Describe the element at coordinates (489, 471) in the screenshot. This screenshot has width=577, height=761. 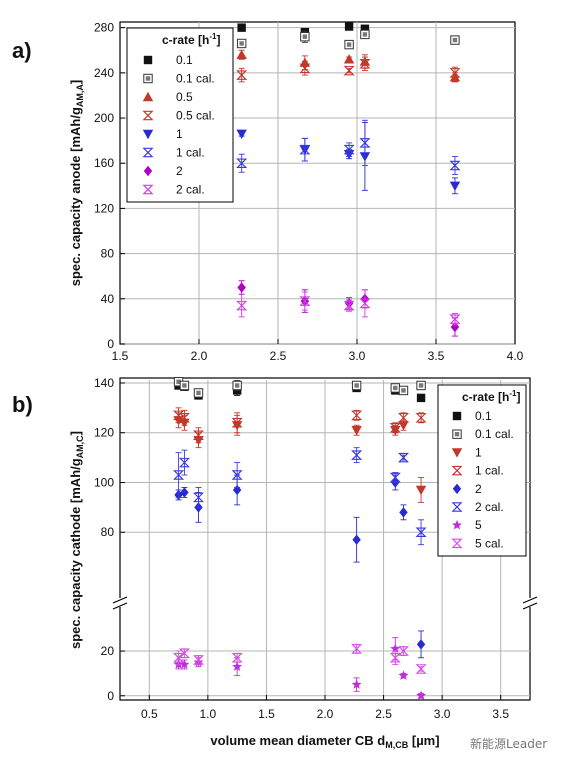
I see `legend-entry-label: 1 cal.` at that location.